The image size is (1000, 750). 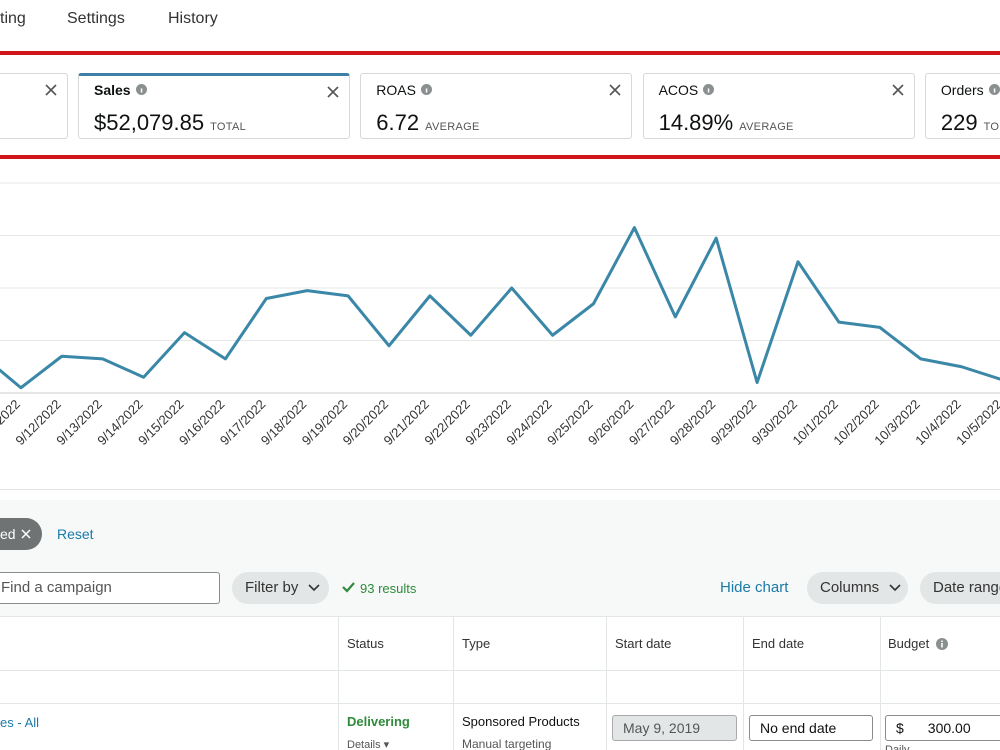 What do you see at coordinates (75, 534) in the screenshot?
I see `reset-link: Reset` at bounding box center [75, 534].